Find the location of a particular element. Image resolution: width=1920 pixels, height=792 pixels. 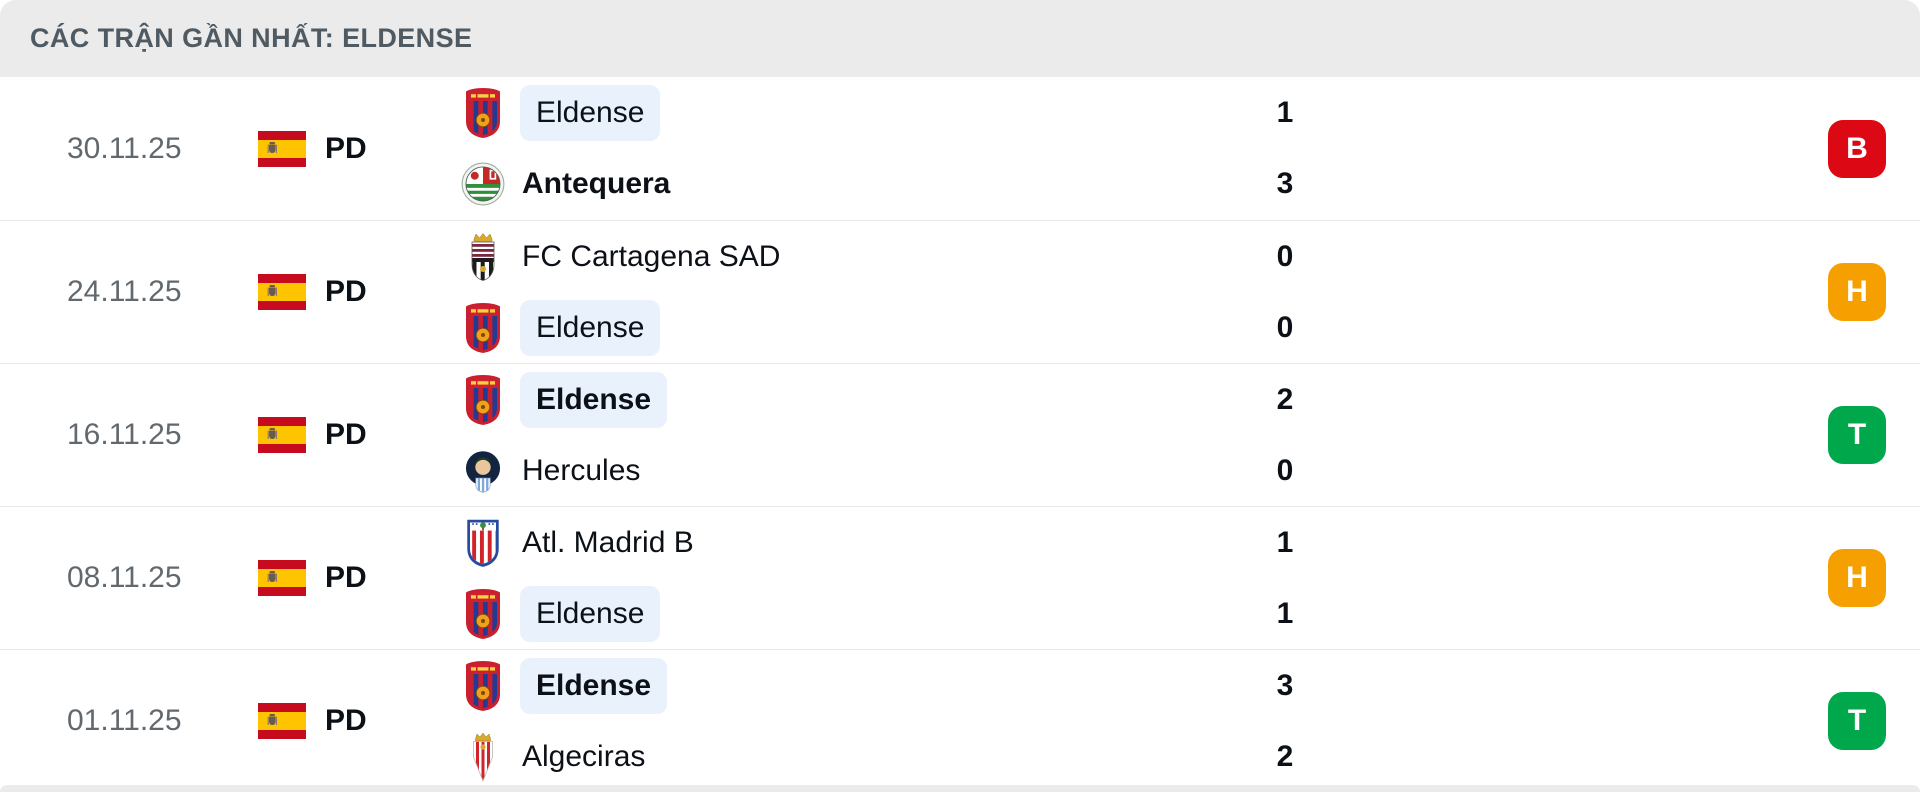

score-column: 2 0 is located at coordinates (1285, 435).